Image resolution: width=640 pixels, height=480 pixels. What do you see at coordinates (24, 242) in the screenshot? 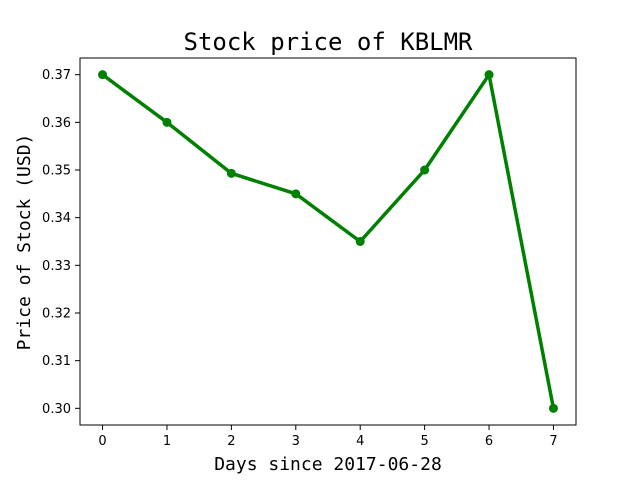
I see `y-axis-label: Price of Stock (USD)` at bounding box center [24, 242].